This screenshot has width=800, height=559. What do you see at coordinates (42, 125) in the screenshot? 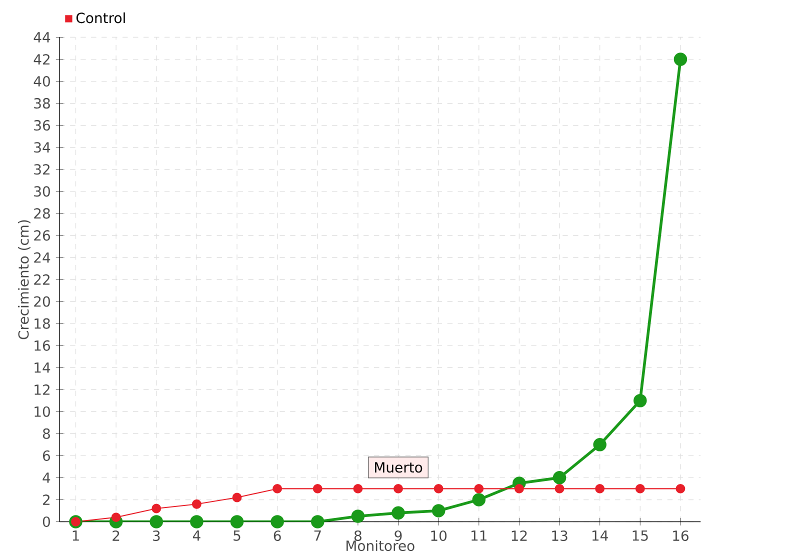
I see `y-tick-label: 36` at bounding box center [42, 125].